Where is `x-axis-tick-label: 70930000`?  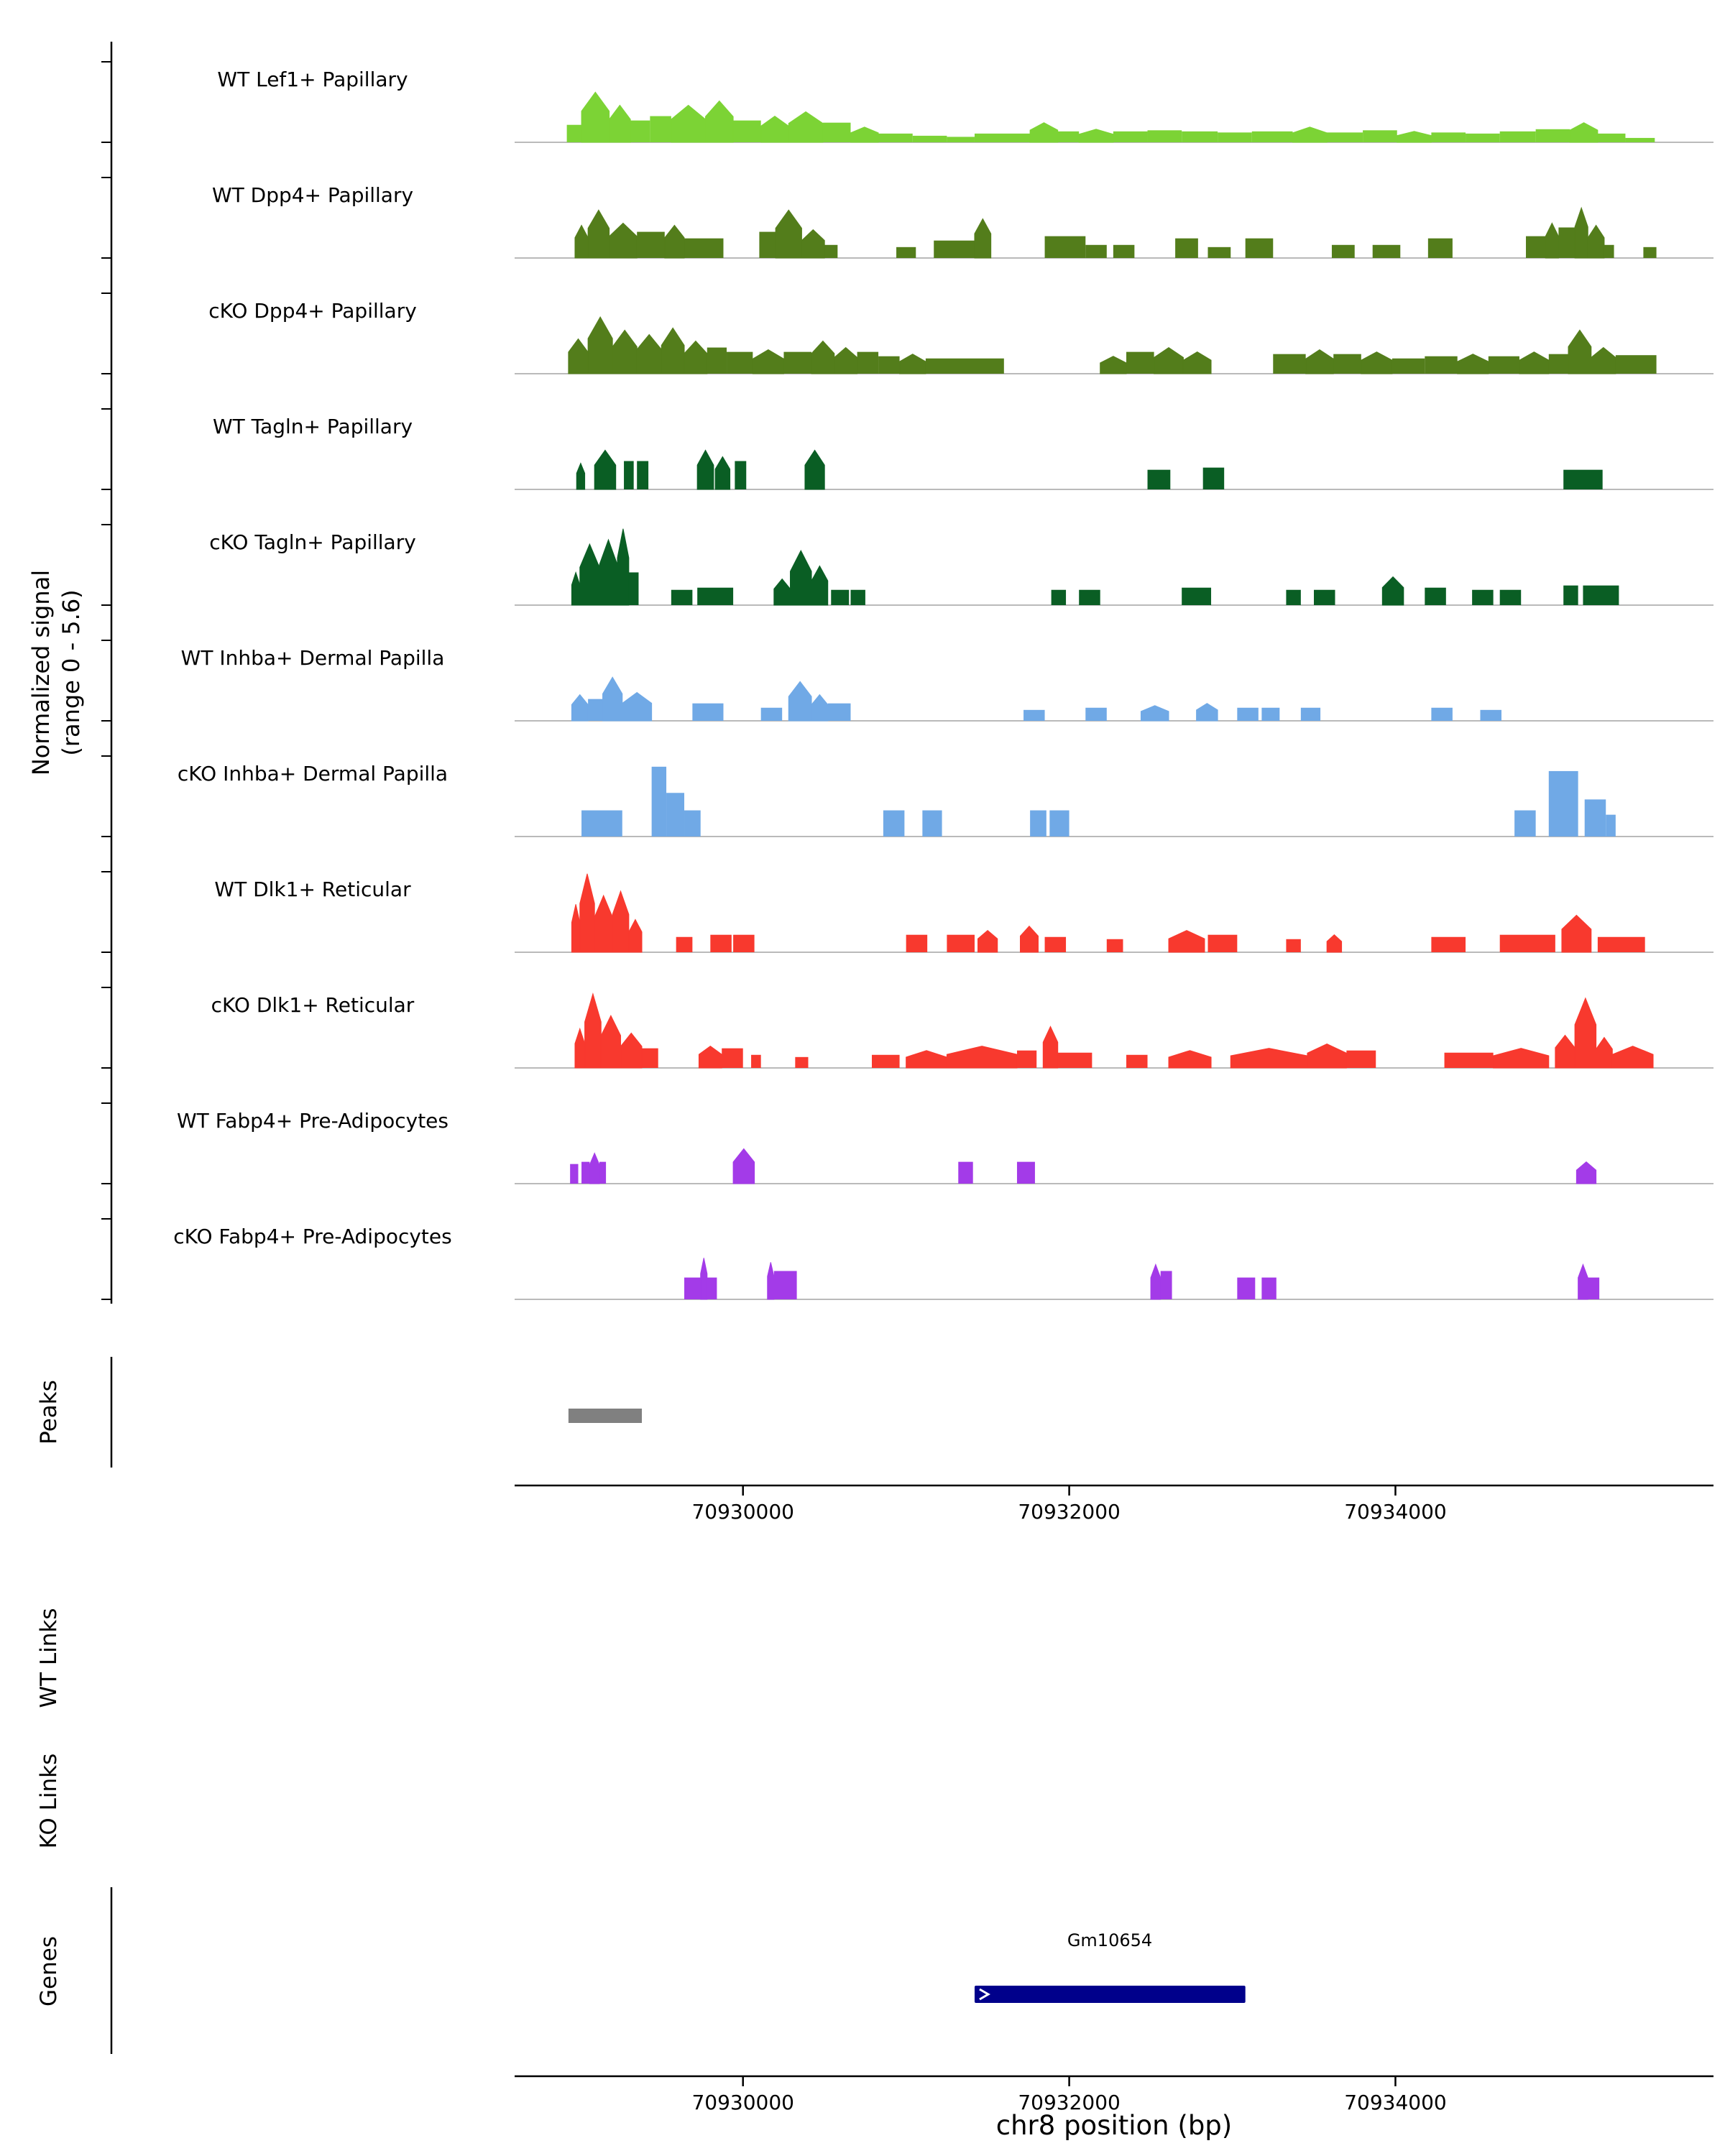 x-axis-tick-label: 70930000 is located at coordinates (742, 1512).